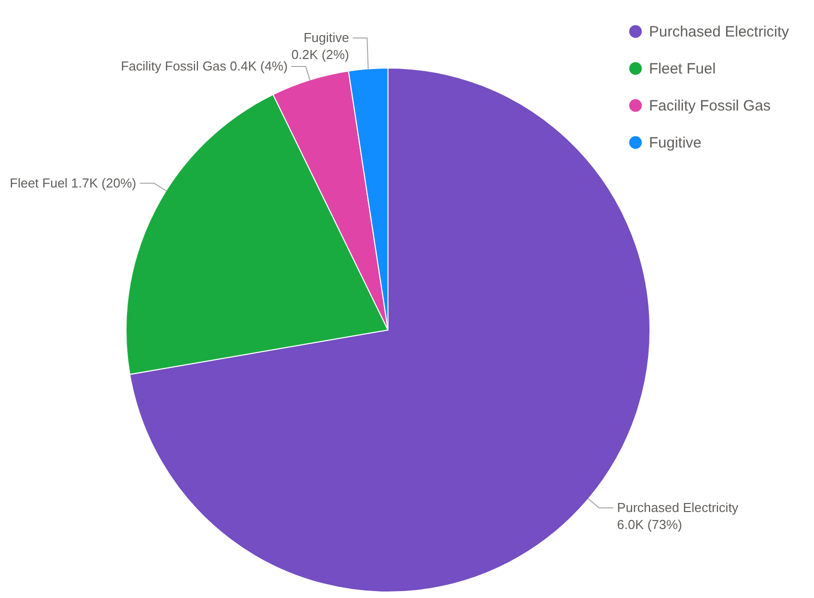 This screenshot has height=598, width=814. What do you see at coordinates (73, 182) in the screenshot?
I see `category-label: Fleet Fuel 1.7K (20%)` at bounding box center [73, 182].